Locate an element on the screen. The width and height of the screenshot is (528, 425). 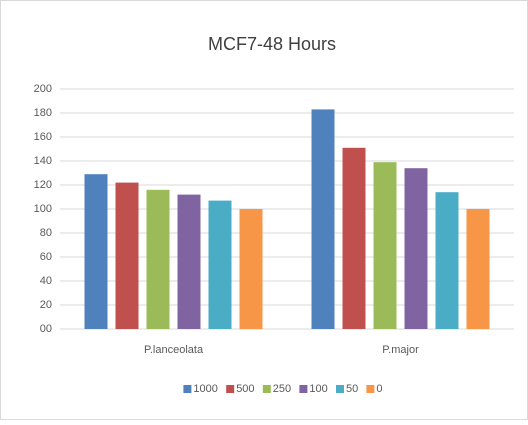
legend-label: 100 is located at coordinates (318, 389).